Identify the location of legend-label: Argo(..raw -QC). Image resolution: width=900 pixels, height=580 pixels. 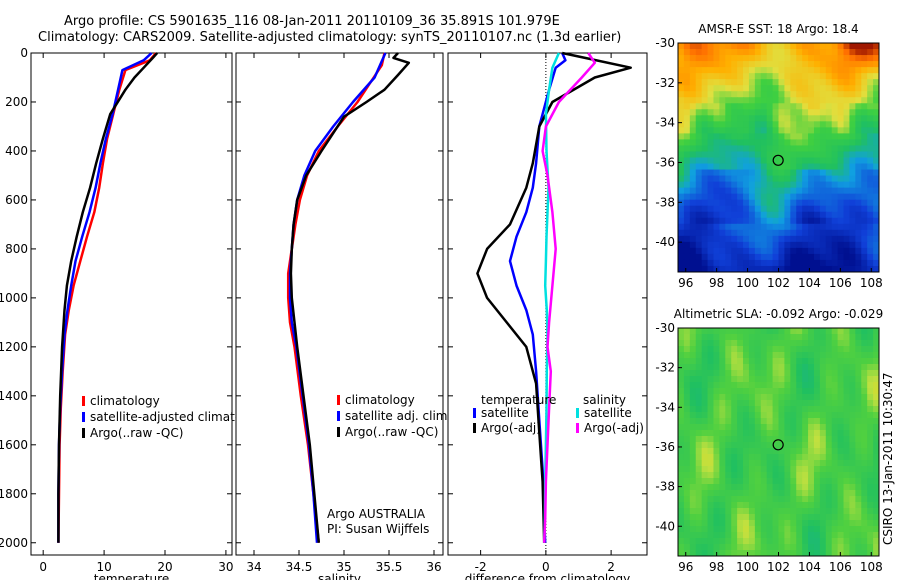
(391, 432).